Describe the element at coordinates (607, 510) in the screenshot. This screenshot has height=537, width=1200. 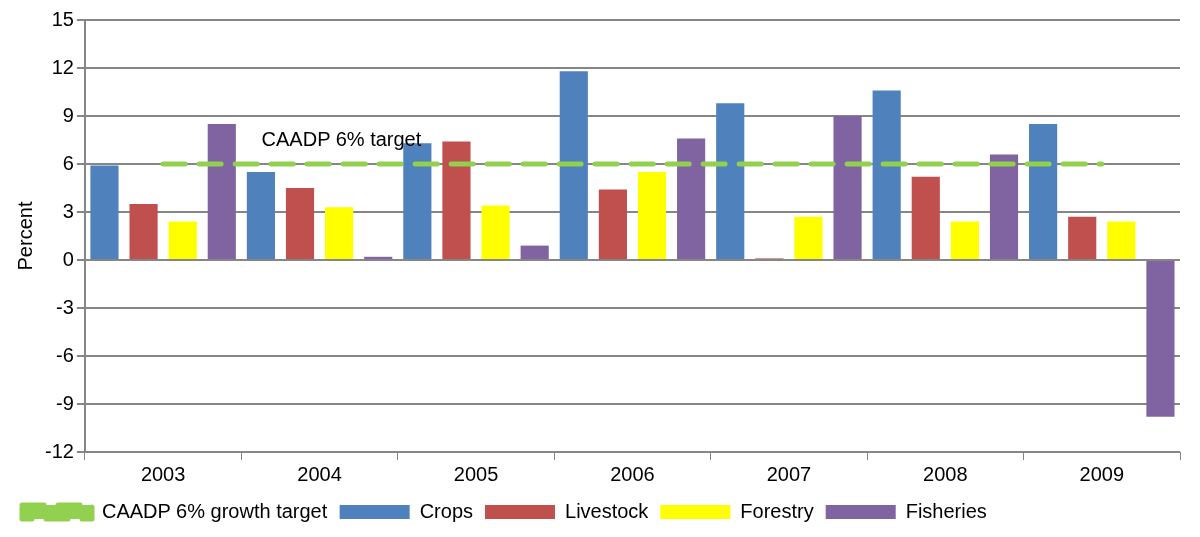
I see `legend-label: Livestock` at that location.